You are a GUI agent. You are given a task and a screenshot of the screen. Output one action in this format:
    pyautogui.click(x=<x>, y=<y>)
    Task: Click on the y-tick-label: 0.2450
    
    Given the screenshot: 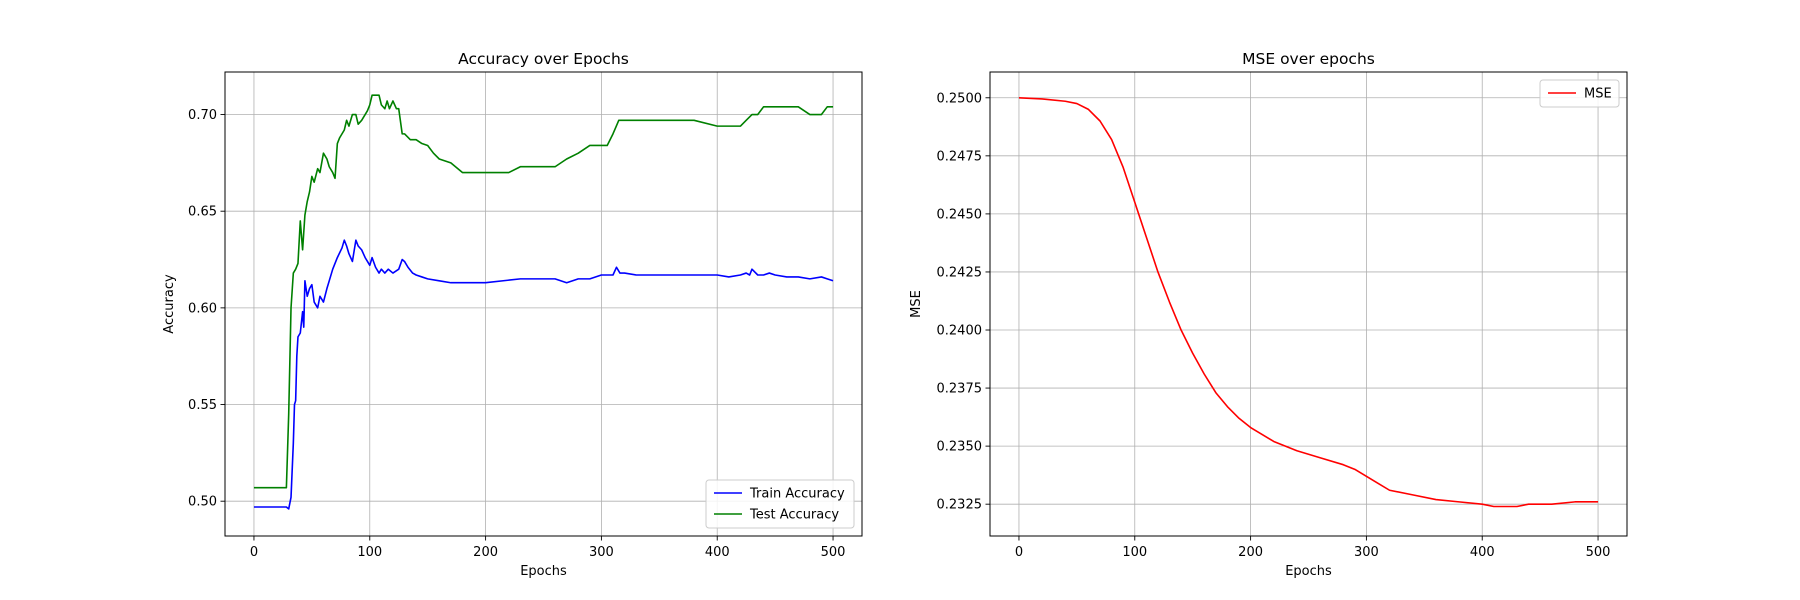 What is the action you would take?
    pyautogui.click(x=960, y=214)
    